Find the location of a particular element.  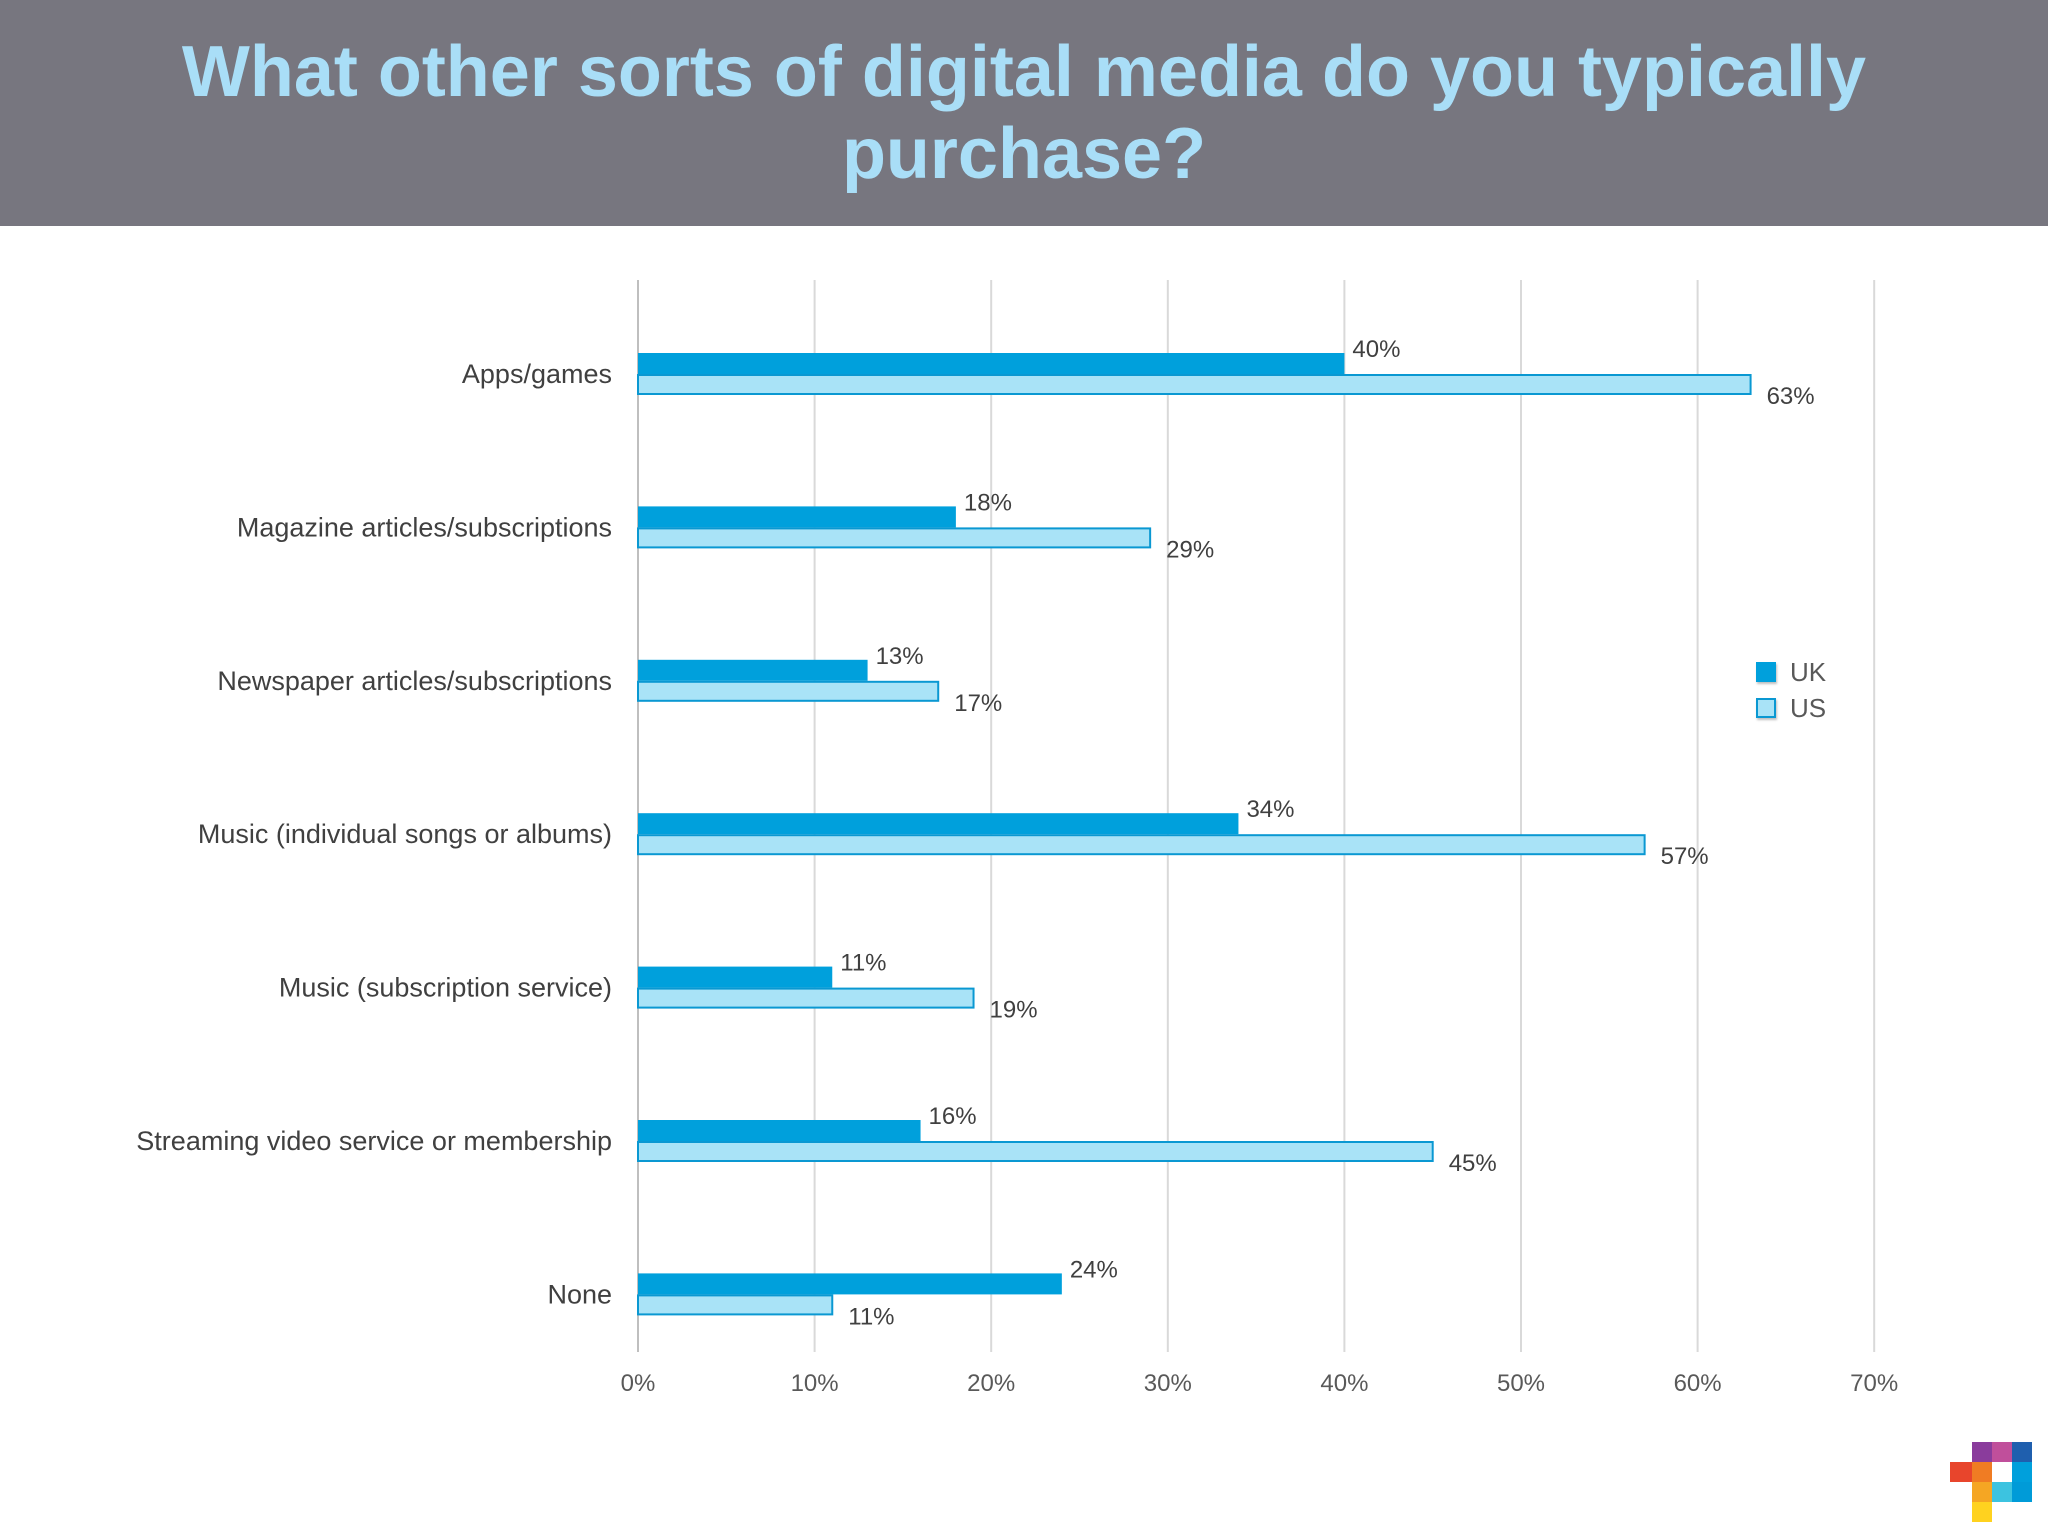

x-tick-label: 40% is located at coordinates (1344, 1383).